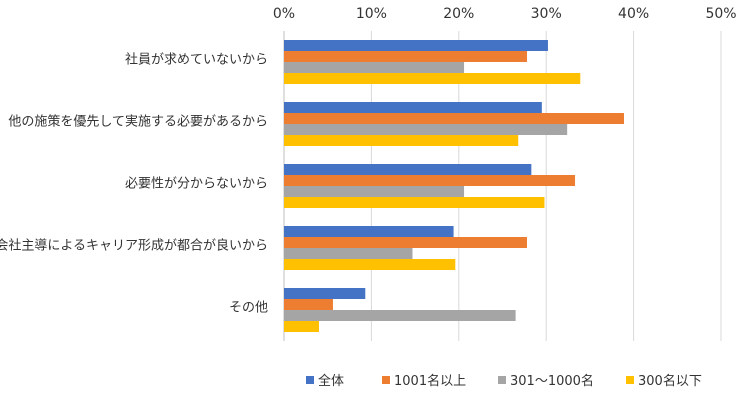 The height and width of the screenshot is (402, 747). Describe the element at coordinates (720, 14) in the screenshot. I see `x-tick-label: 50%` at that location.